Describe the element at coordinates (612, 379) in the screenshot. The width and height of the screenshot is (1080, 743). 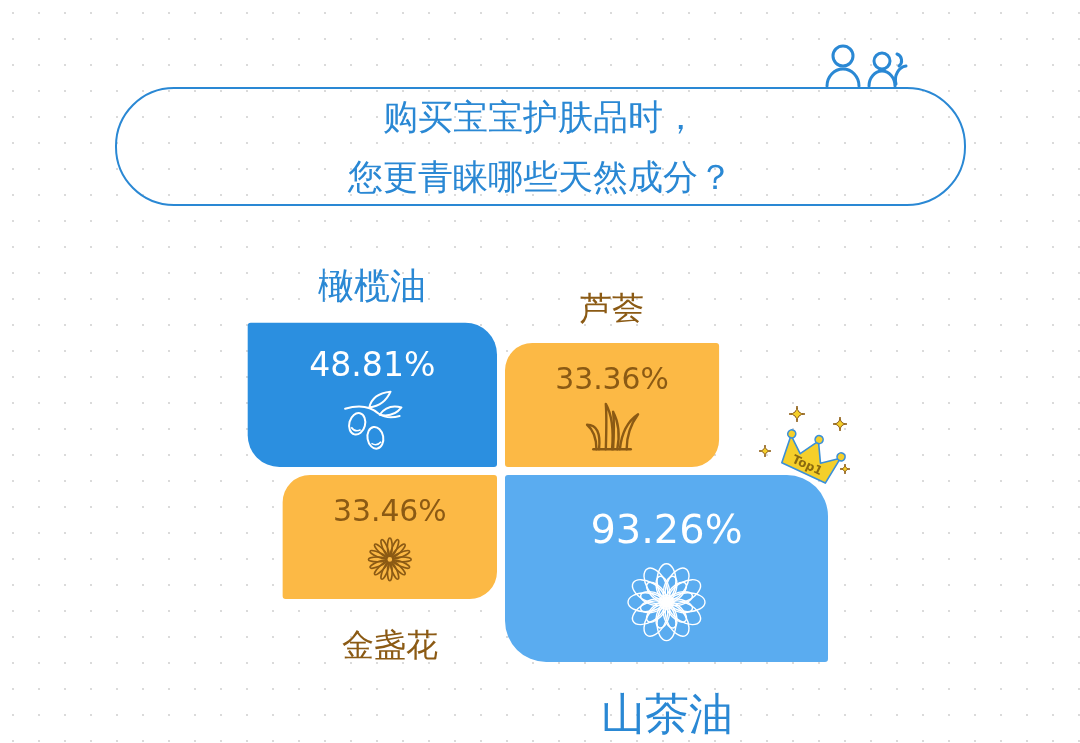
I see `data-label: 33.36%` at that location.